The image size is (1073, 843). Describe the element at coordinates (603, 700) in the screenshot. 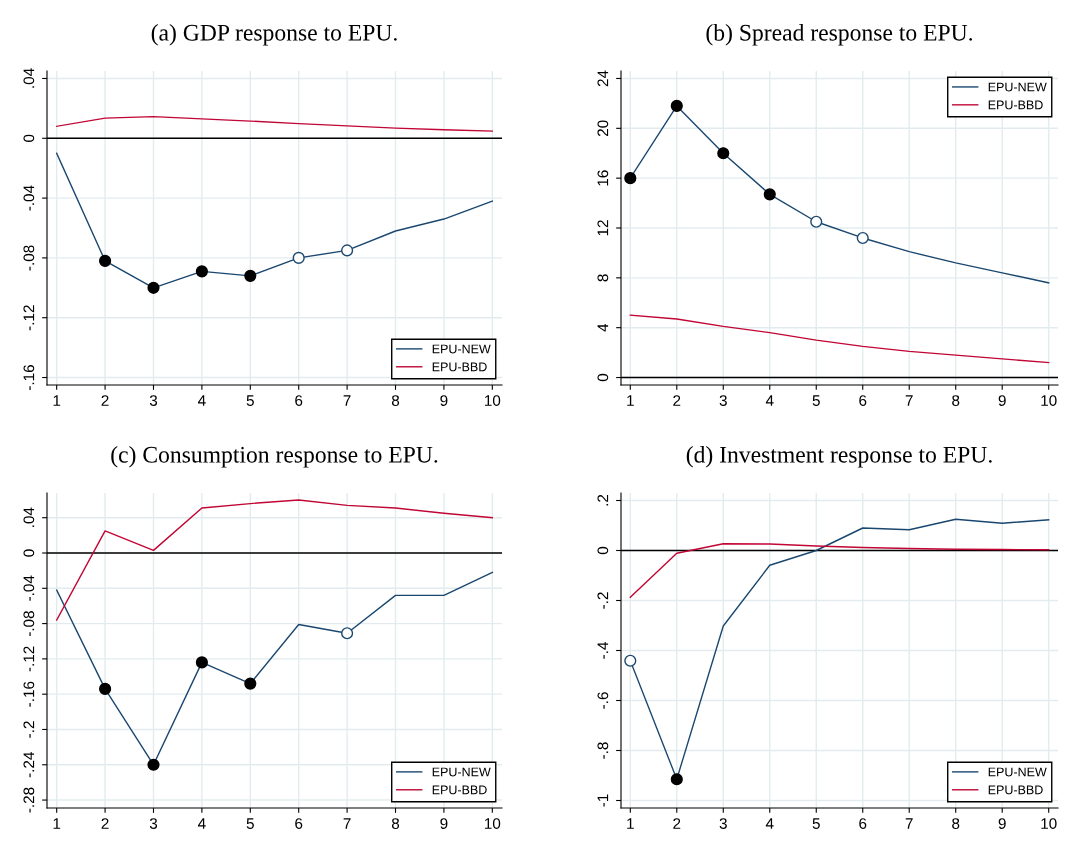

I see `y-tick-label: -.6` at that location.